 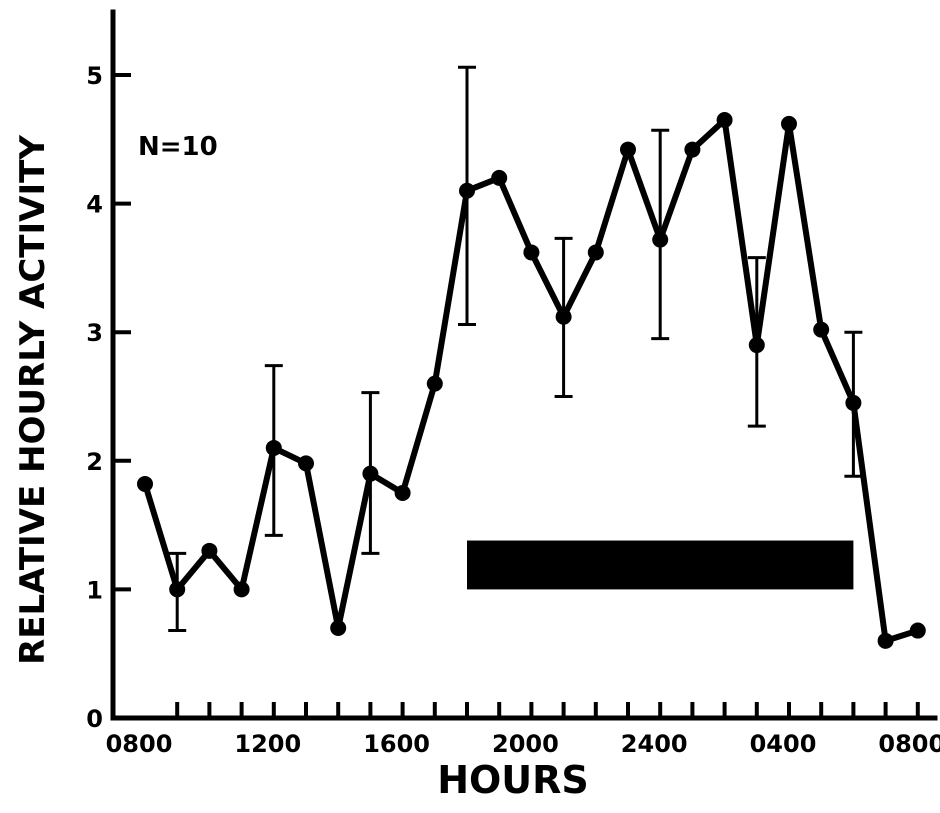 I want to click on x-axis-title: HOURS, so click(x=513, y=780).